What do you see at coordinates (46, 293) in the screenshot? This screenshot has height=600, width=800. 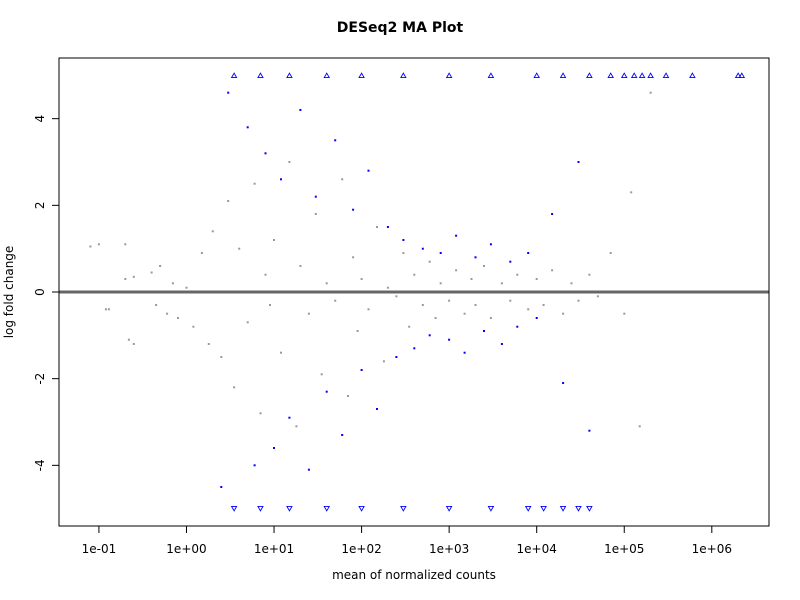 I see `y-axis: -4 -2 0 2 4` at bounding box center [46, 293].